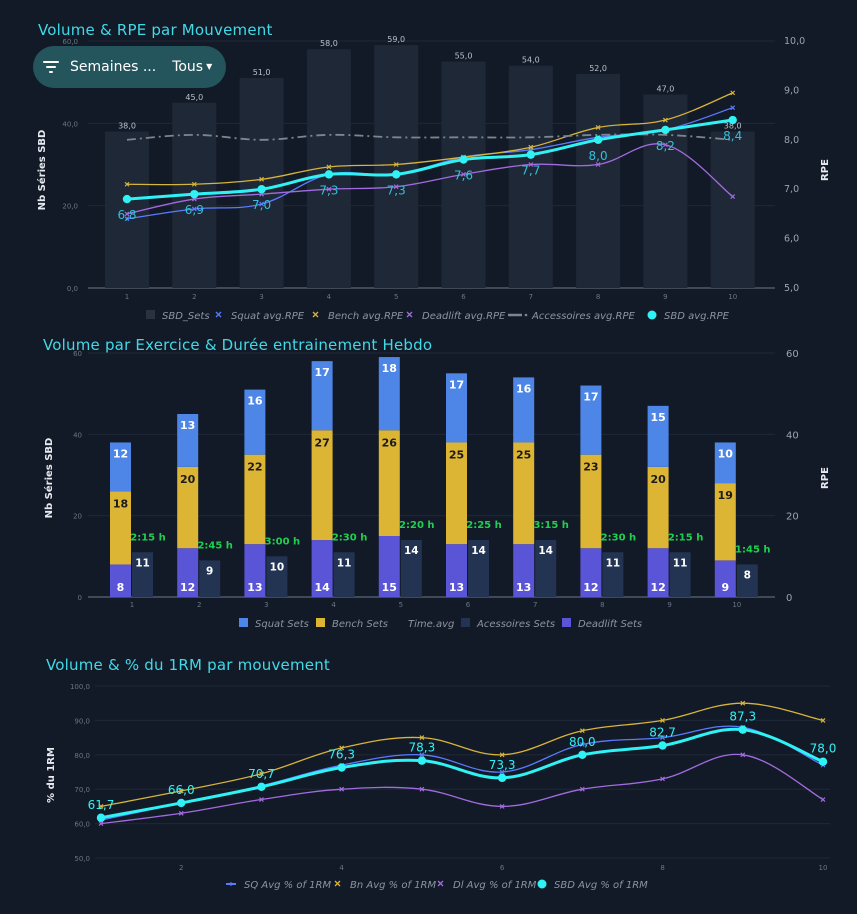 This screenshot has height=914, width=857. I want to click on stack-label: 25, so click(523, 454).